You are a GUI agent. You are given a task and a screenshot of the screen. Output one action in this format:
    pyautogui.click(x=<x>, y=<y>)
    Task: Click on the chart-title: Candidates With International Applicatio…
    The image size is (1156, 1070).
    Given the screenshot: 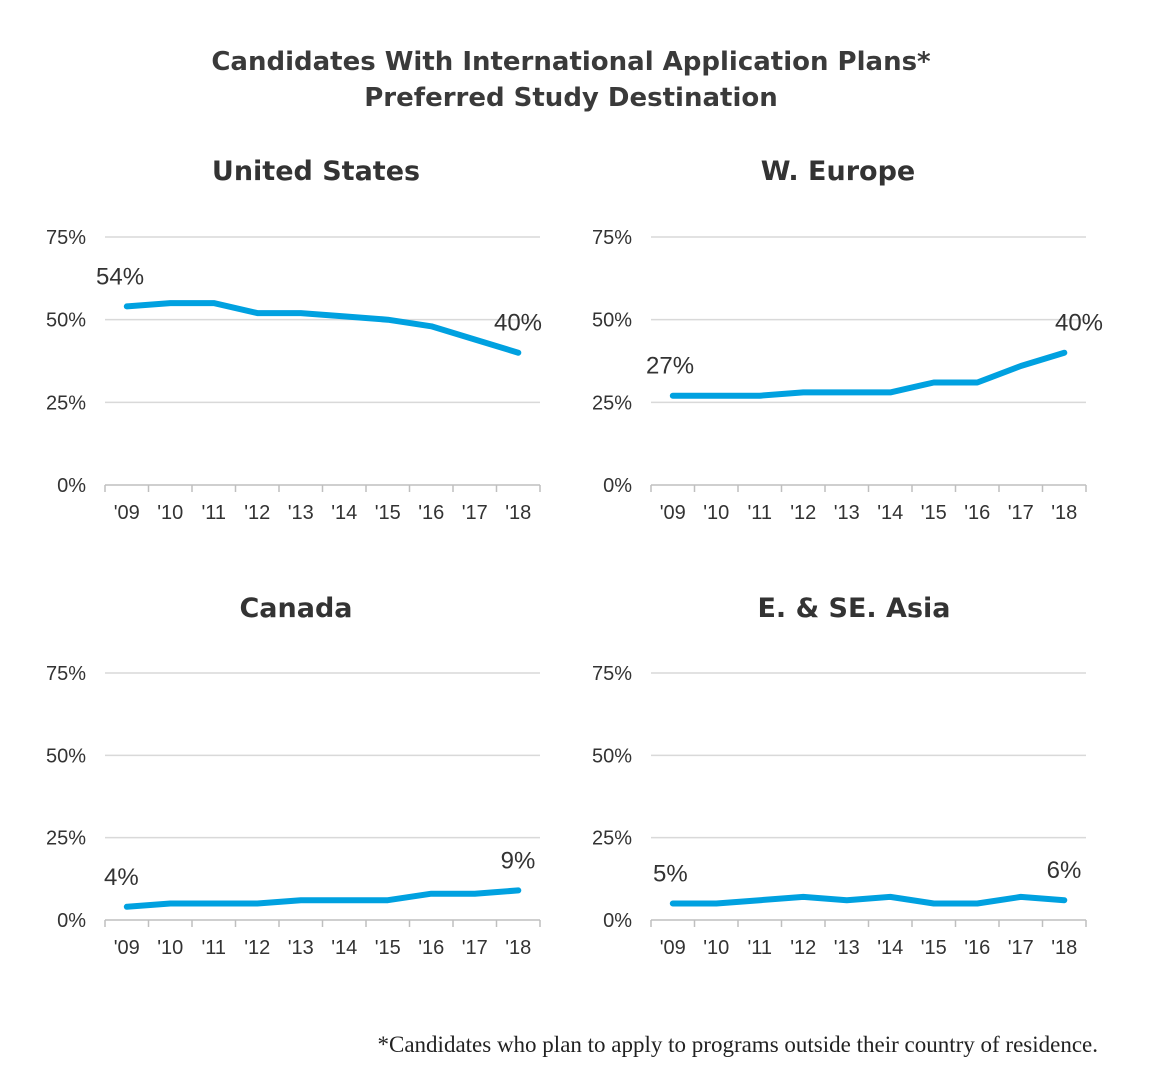 What is the action you would take?
    pyautogui.click(x=571, y=80)
    